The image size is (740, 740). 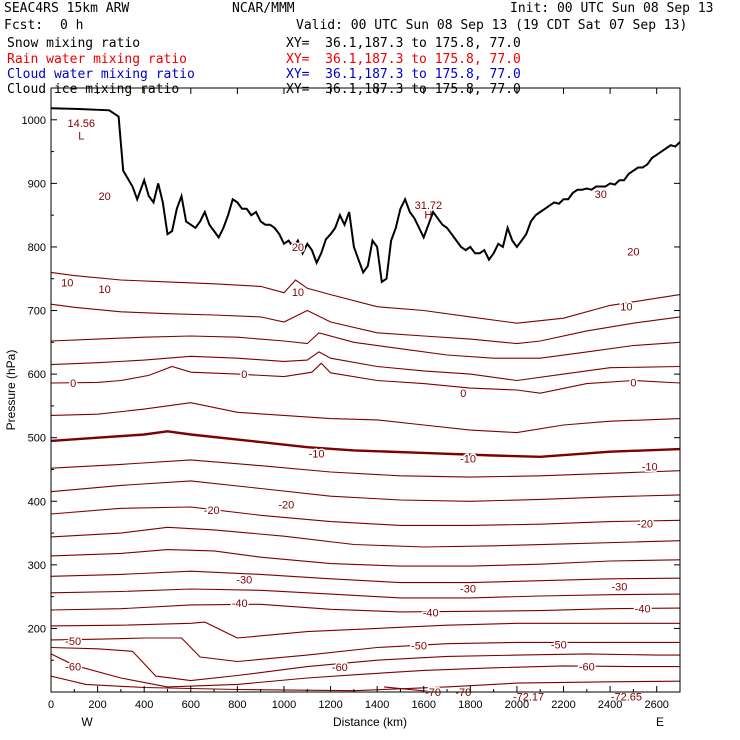 What do you see at coordinates (37, 502) in the screenshot?
I see `y-tick-label: 400` at bounding box center [37, 502].